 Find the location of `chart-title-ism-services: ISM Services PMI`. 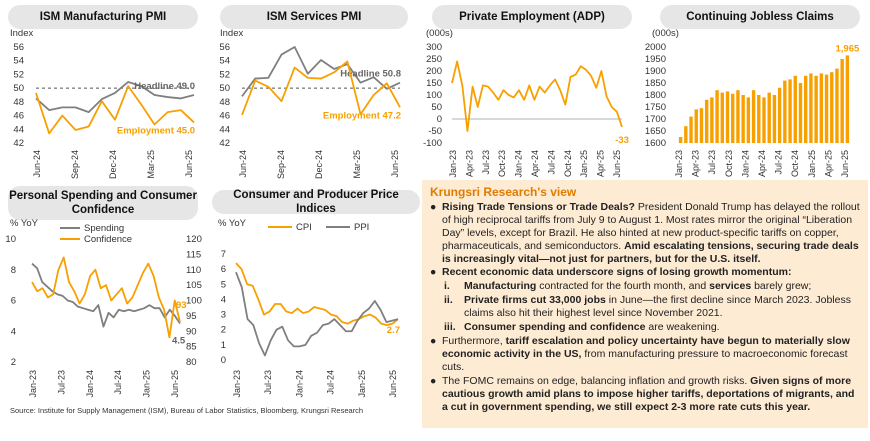

chart-title-ism-services: ISM Services PMI is located at coordinates (314, 17).